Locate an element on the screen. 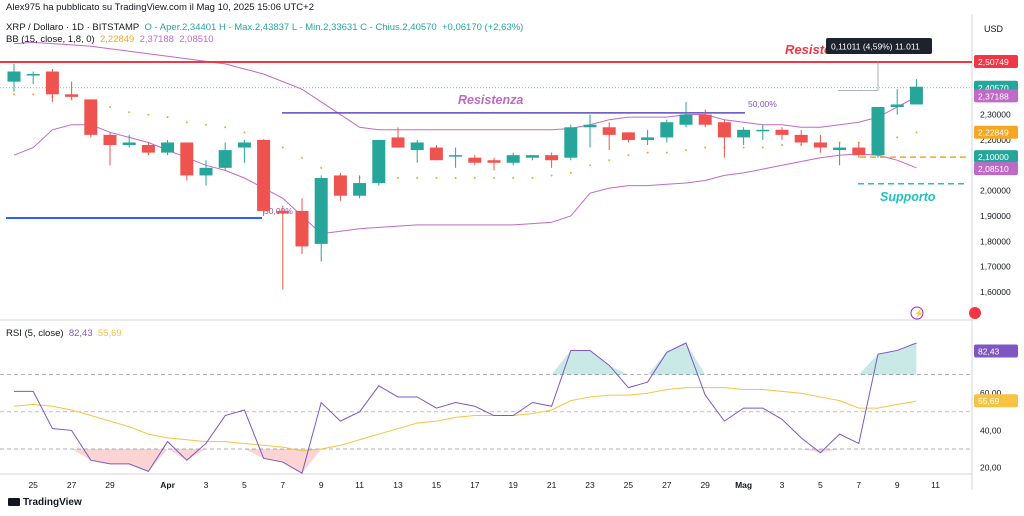 The height and width of the screenshot is (516, 1024). price-tick-label: 2,00000 is located at coordinates (995, 191).